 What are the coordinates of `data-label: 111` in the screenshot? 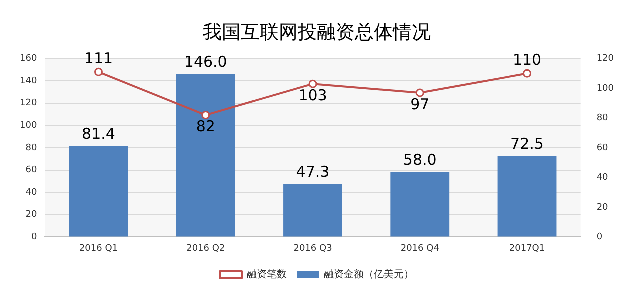 It's located at (99, 59).